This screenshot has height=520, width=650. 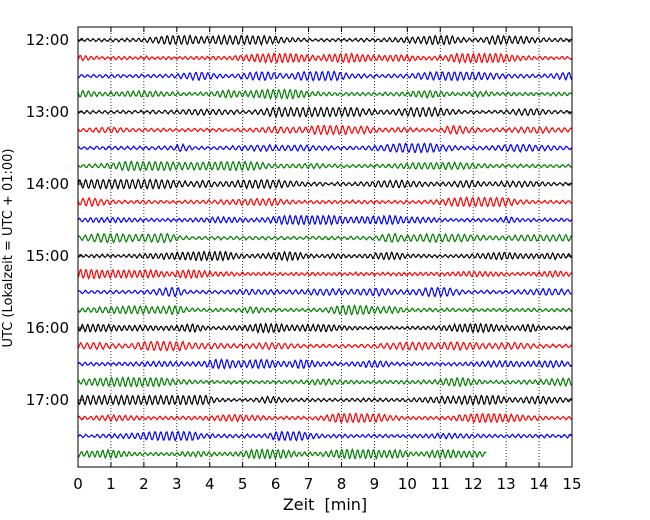 What do you see at coordinates (407, 484) in the screenshot?
I see `x-tick-label: 10` at bounding box center [407, 484].